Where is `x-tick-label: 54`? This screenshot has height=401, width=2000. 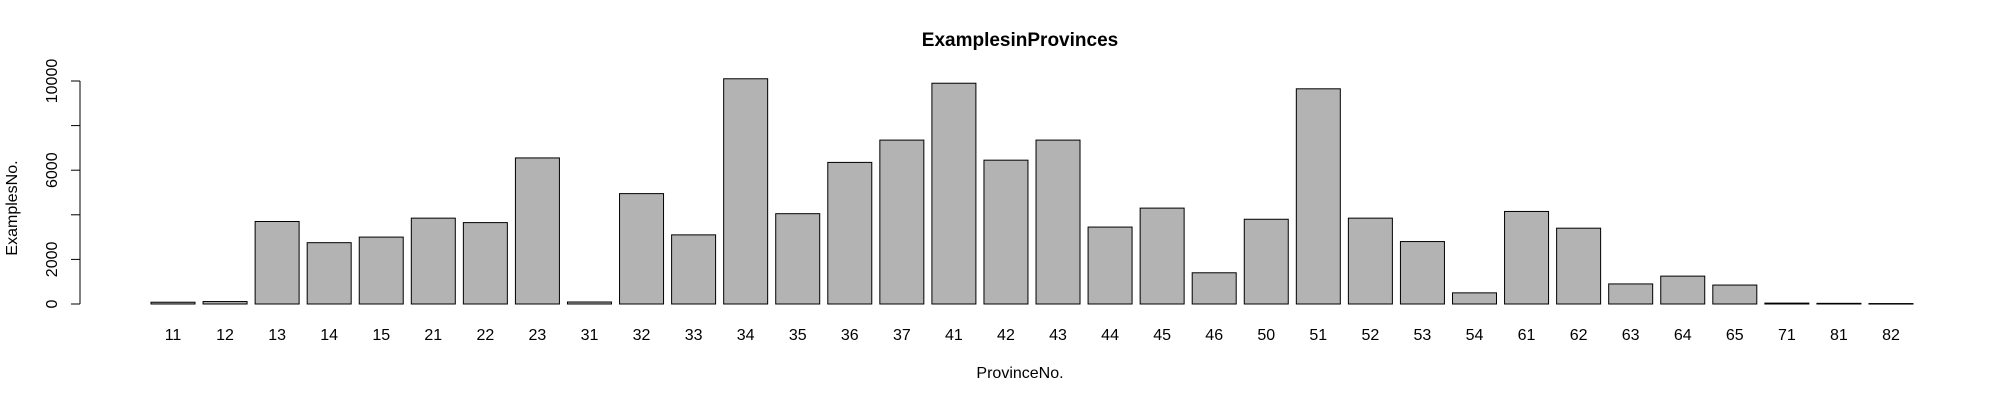 x-tick-label: 54 is located at coordinates (1475, 335).